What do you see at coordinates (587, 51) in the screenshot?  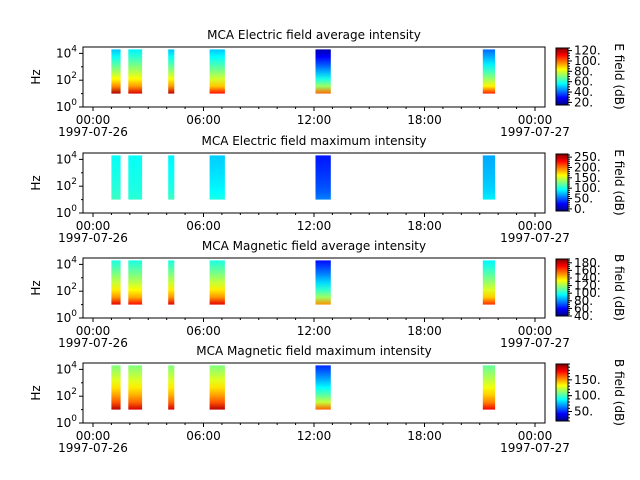 I see `colorbar-tick-label: 120.` at bounding box center [587, 51].